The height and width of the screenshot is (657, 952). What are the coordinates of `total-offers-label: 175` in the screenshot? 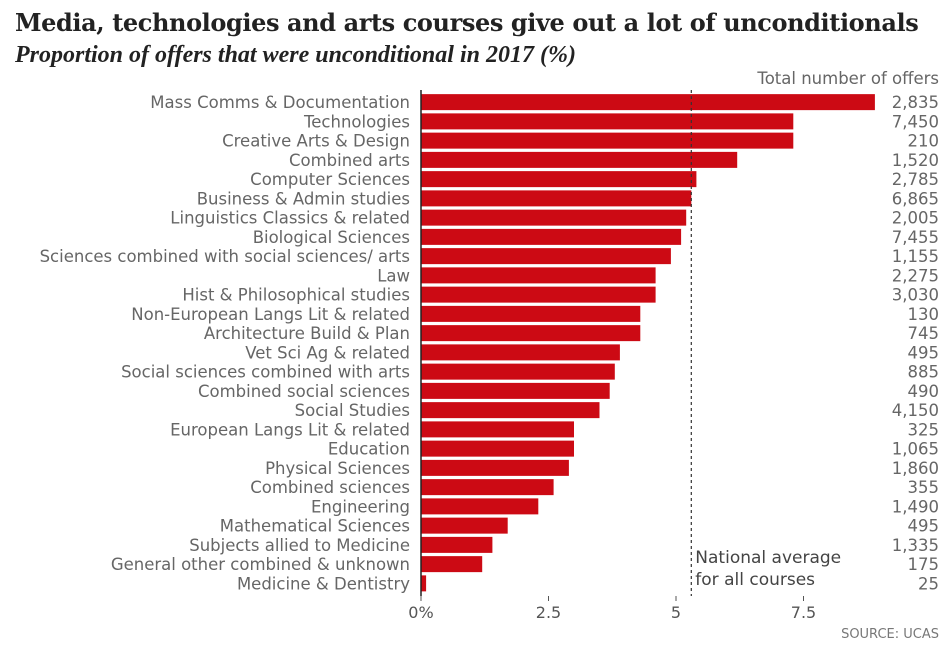 It's located at (924, 564).